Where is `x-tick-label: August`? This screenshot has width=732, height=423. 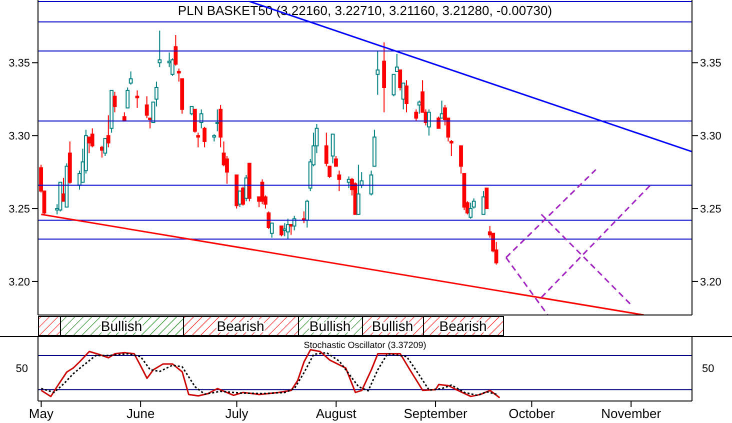 x-tick-label: August is located at coordinates (336, 414).